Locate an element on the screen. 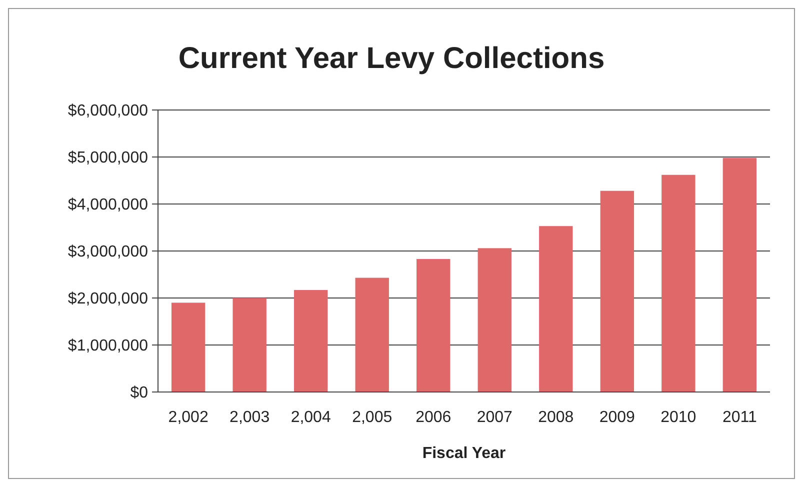  x-tick-label: 2011 is located at coordinates (739, 417).